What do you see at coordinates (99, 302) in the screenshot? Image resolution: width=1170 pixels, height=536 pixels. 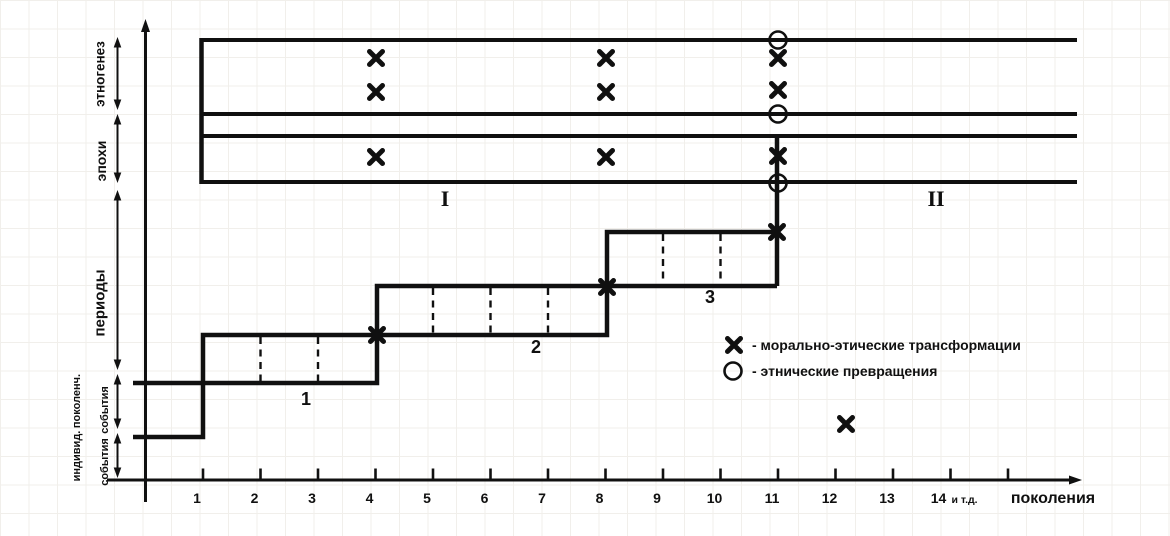 I see `y-label-periods: периоды` at bounding box center [99, 302].